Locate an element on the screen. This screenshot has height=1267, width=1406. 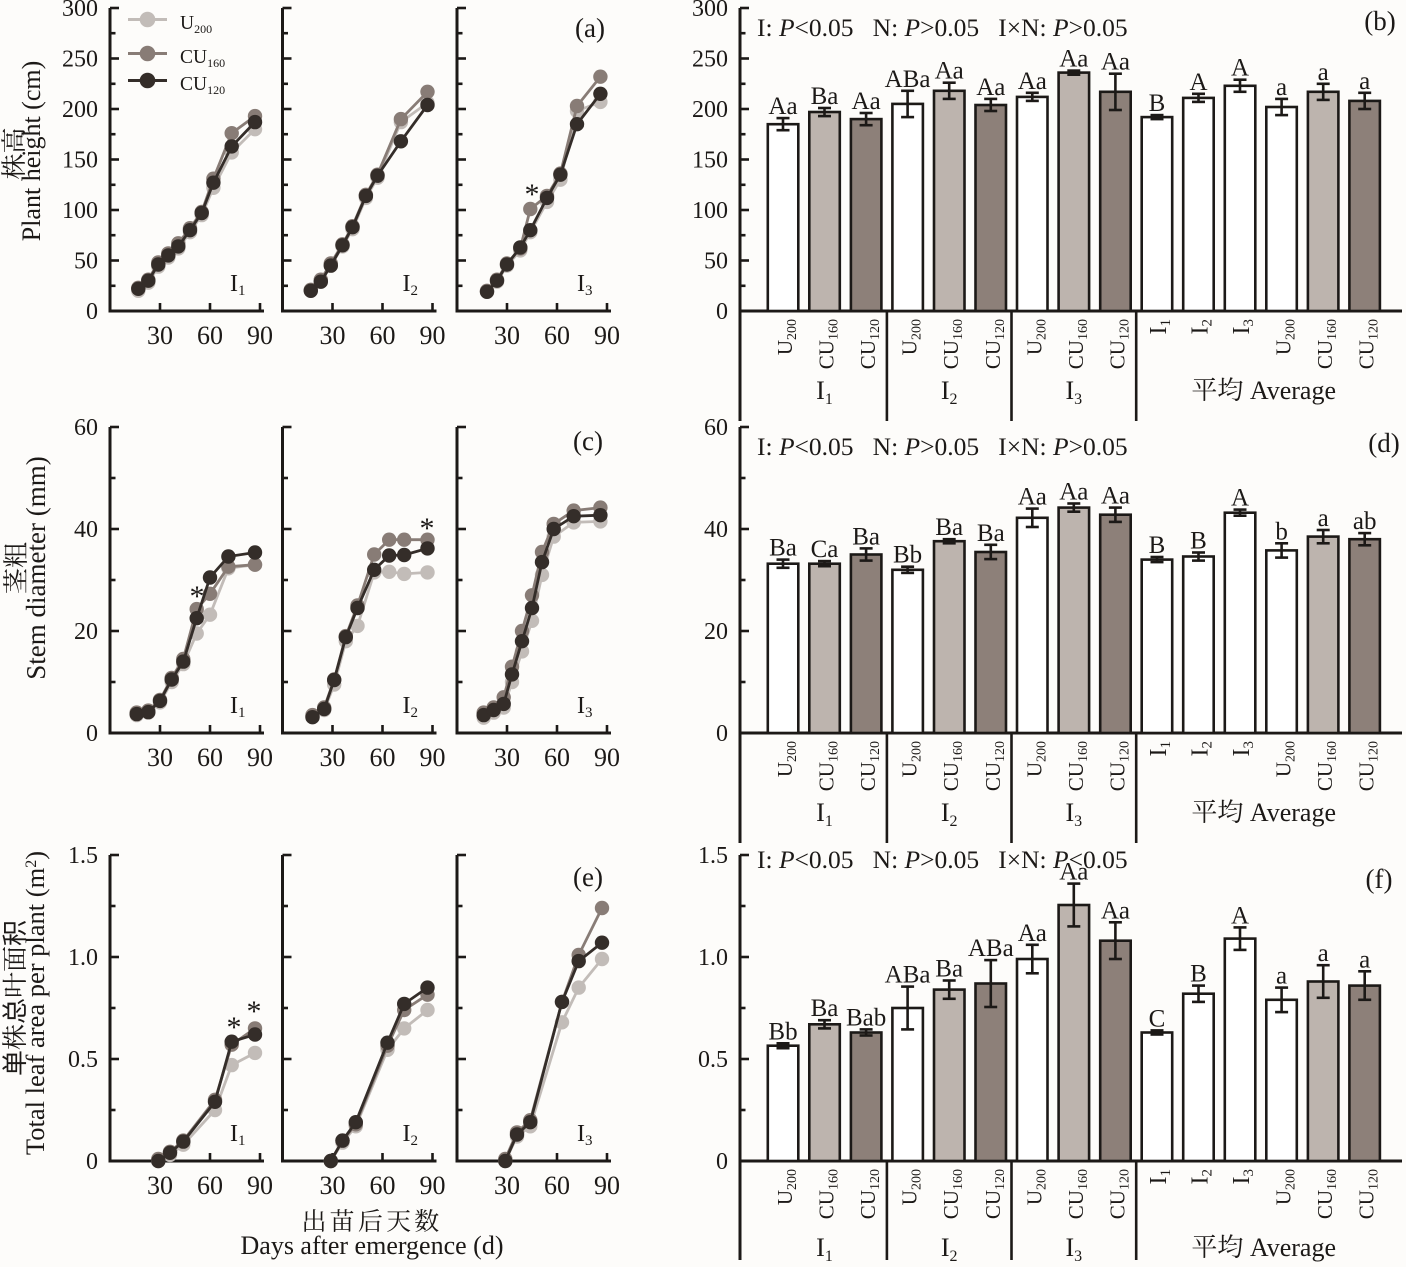
svg-text: 茎粗 is located at coordinates (16, 568).